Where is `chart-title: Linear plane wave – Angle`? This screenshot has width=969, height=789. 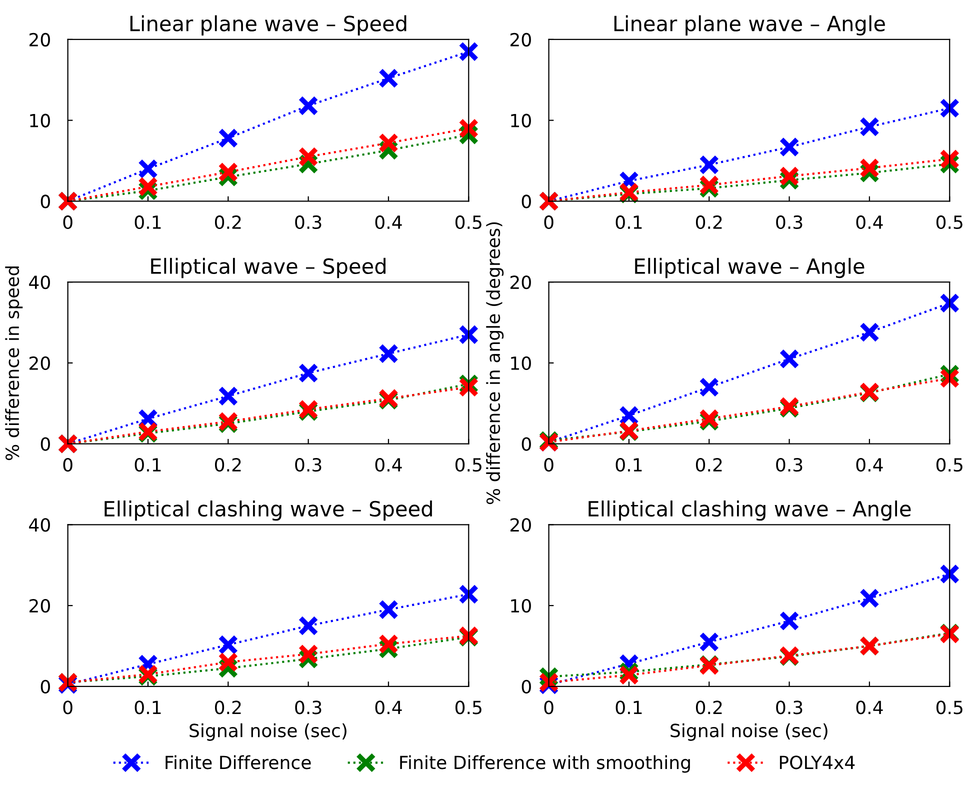
chart-title: Linear plane wave – Angle is located at coordinates (749, 25).